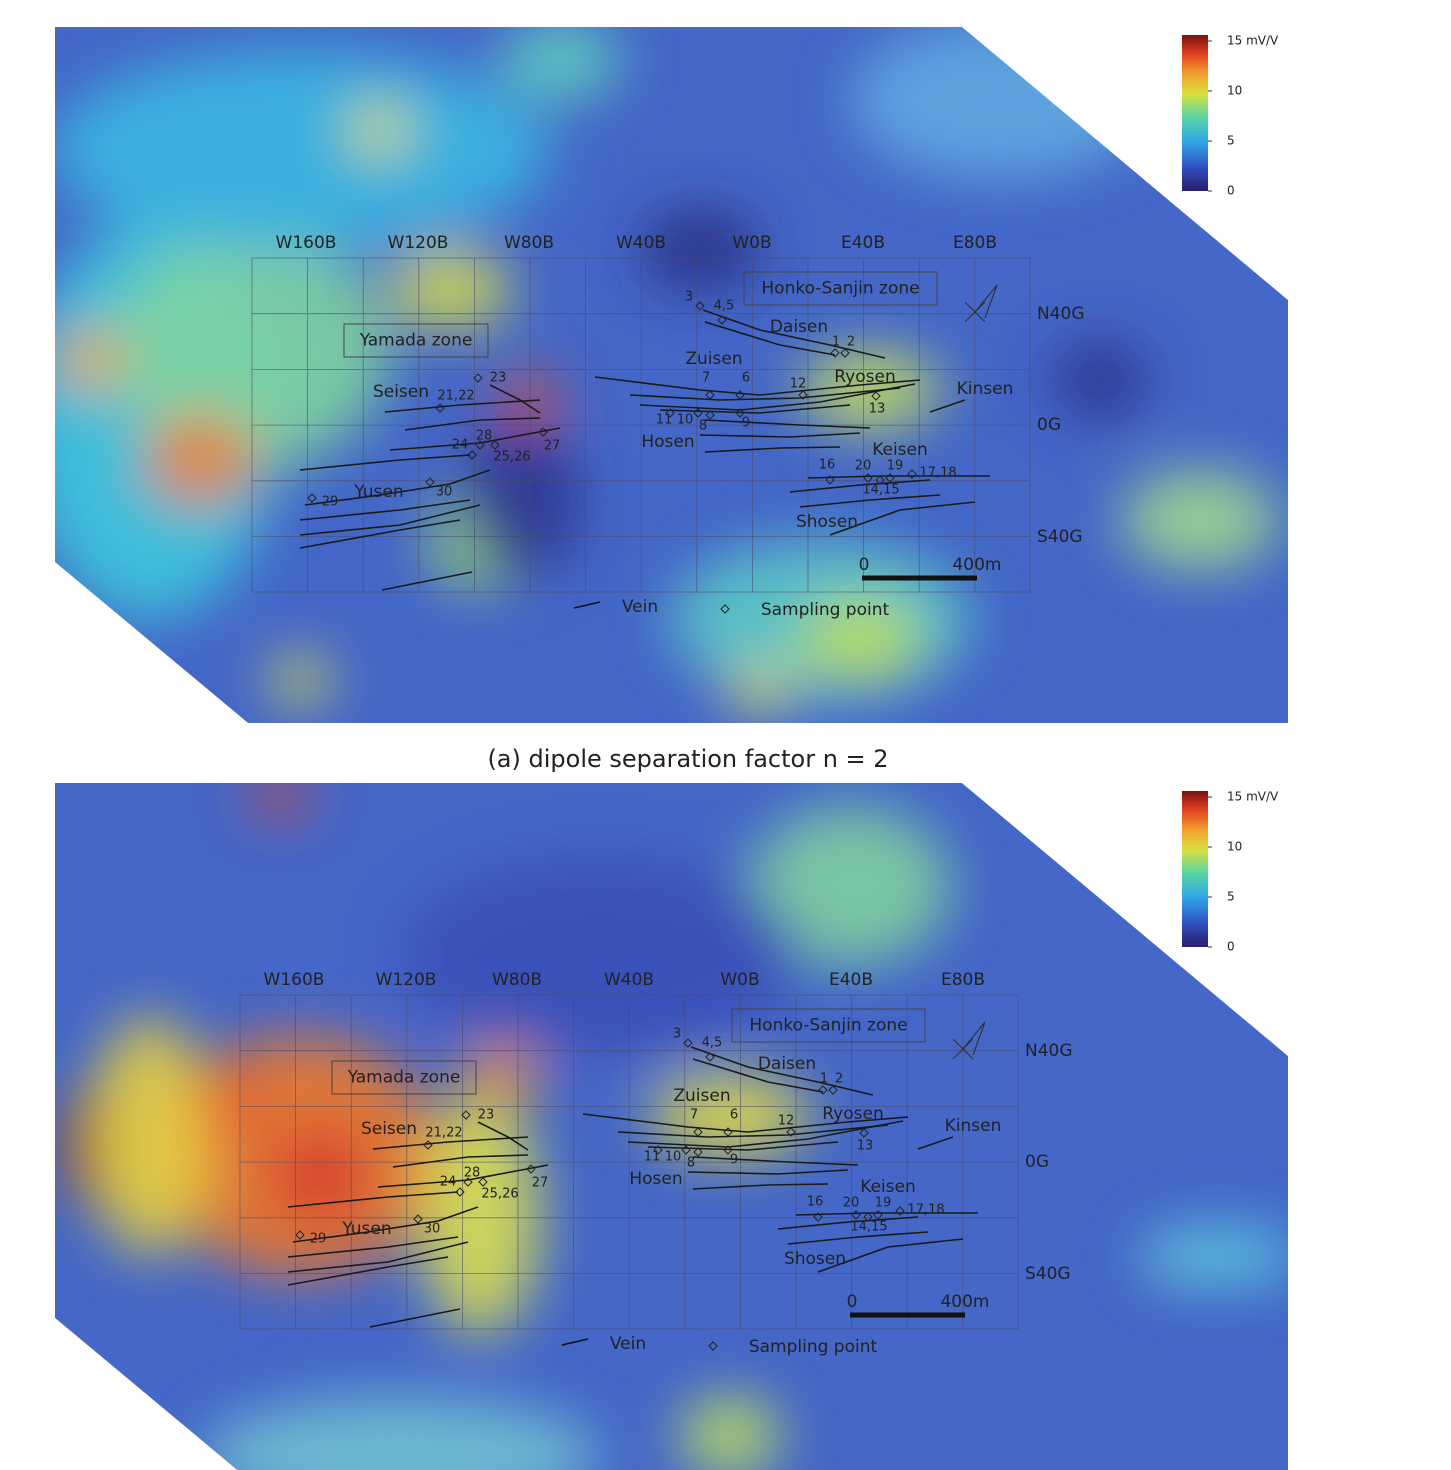  I want to click on zone-label: Honko-Sanjin zone, so click(840, 289).